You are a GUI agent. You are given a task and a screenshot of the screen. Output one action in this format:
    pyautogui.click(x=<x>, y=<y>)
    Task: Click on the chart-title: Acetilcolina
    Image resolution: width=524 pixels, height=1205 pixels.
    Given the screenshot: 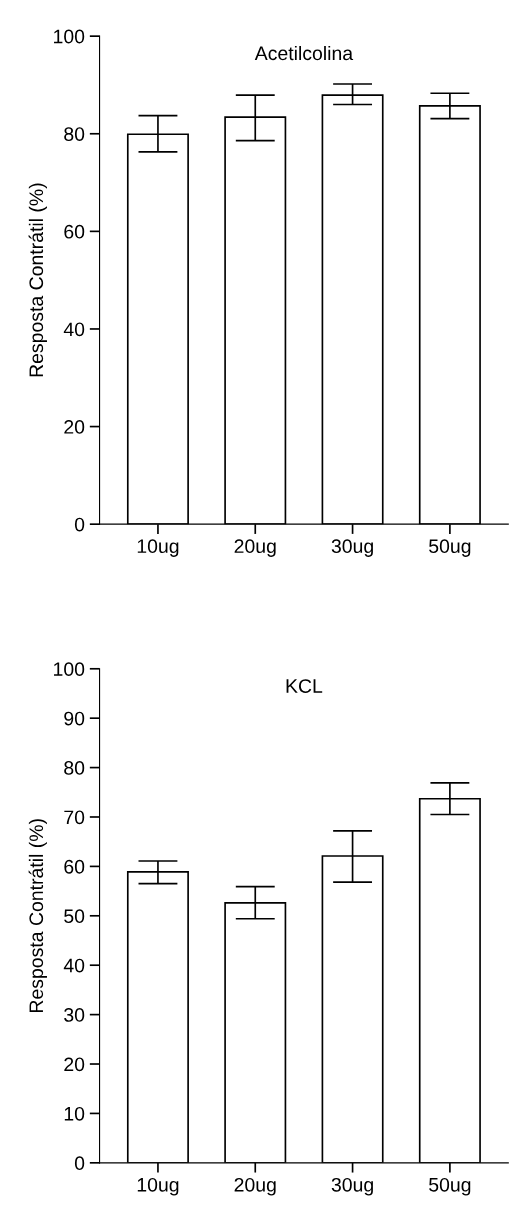 What is the action you would take?
    pyautogui.click(x=304, y=53)
    